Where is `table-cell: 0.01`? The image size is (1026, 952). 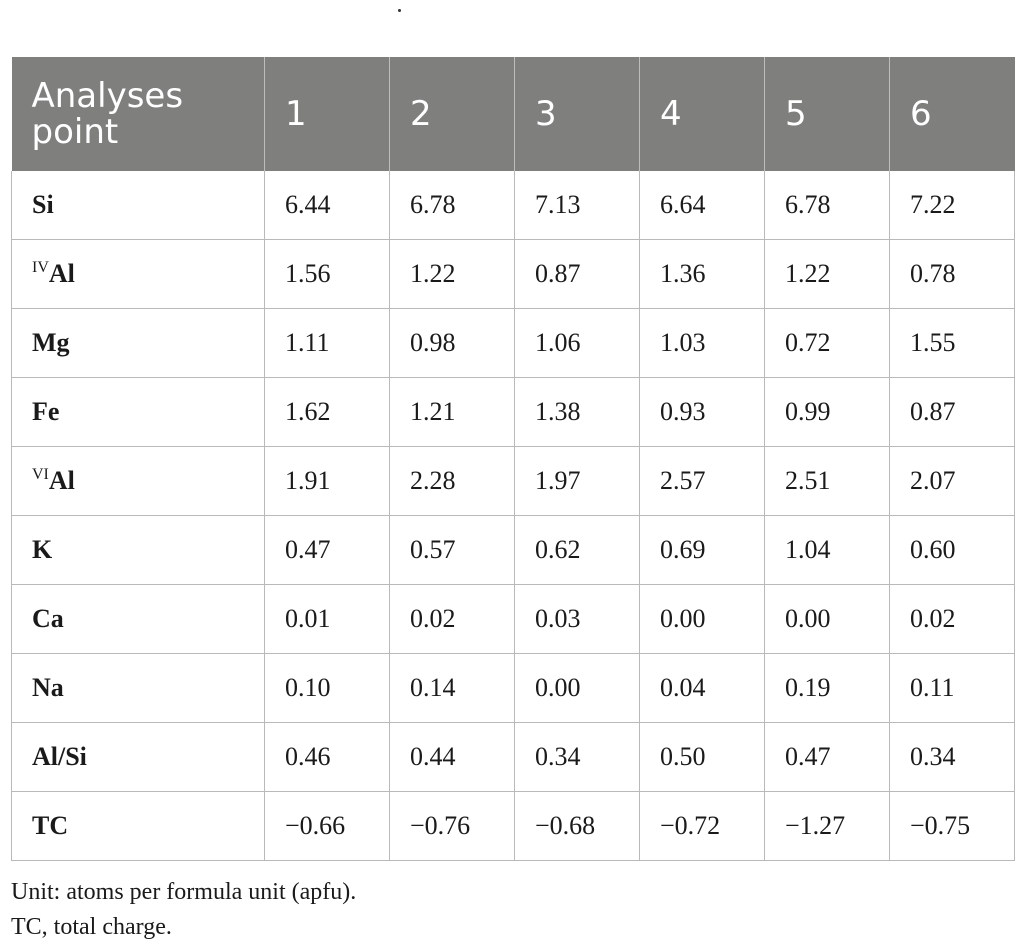
table-cell: 0.01 is located at coordinates (327, 619).